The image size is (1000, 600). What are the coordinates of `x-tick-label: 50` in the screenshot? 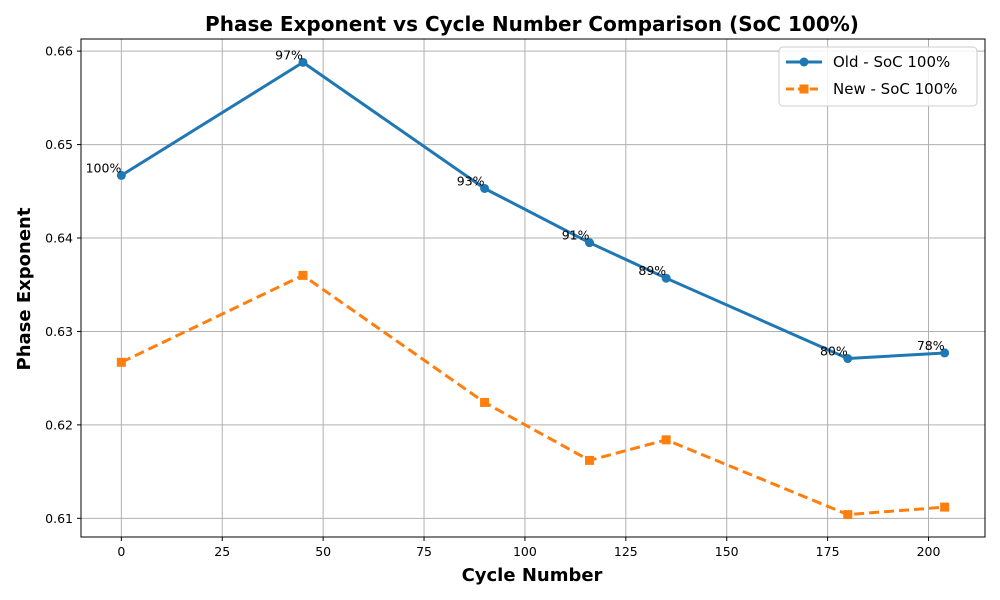 It's located at (323, 551).